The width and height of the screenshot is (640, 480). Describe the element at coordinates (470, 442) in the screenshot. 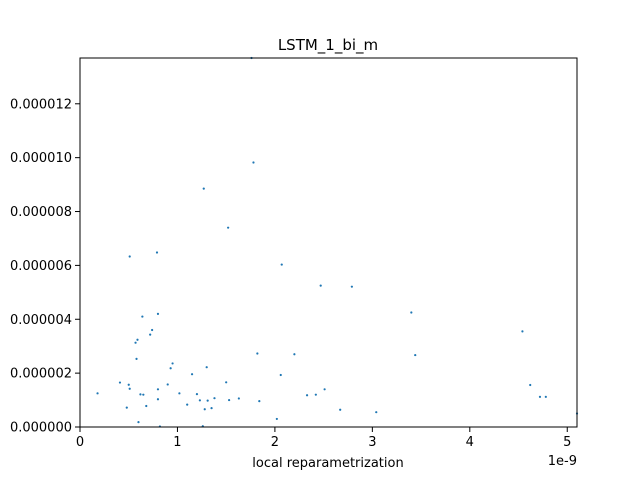

I see `x-tick-label: 4` at that location.